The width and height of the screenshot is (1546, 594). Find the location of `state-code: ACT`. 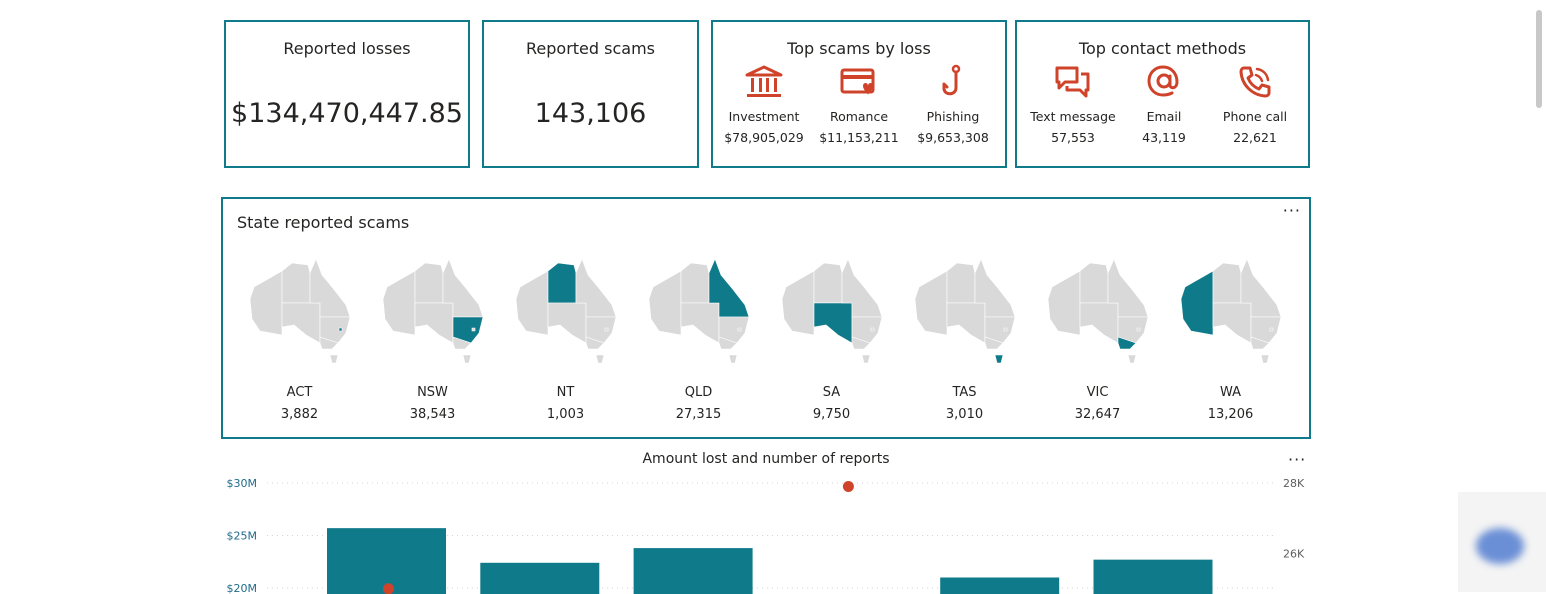

state-code: ACT is located at coordinates (299, 392).